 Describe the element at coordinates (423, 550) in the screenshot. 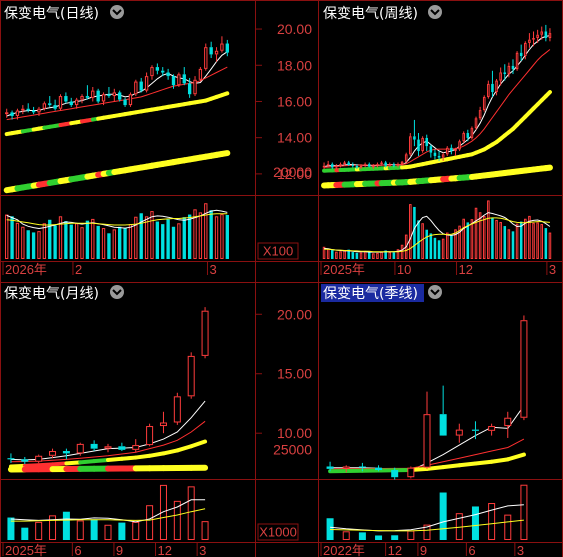

I see `x-tick-label: 9` at that location.